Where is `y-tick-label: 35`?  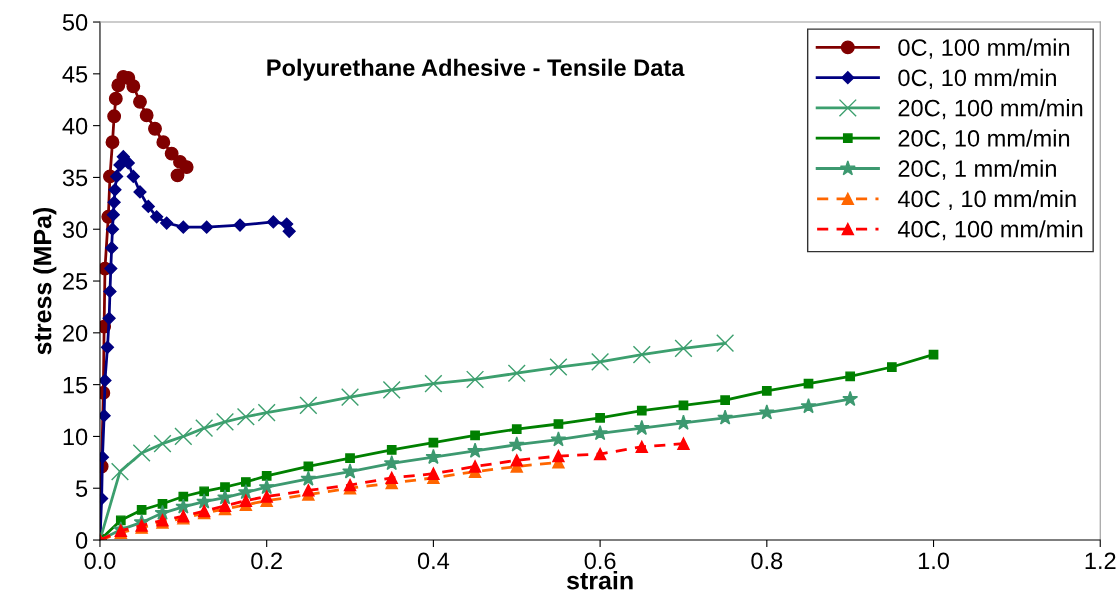 y-tick-label: 35 is located at coordinates (75, 178).